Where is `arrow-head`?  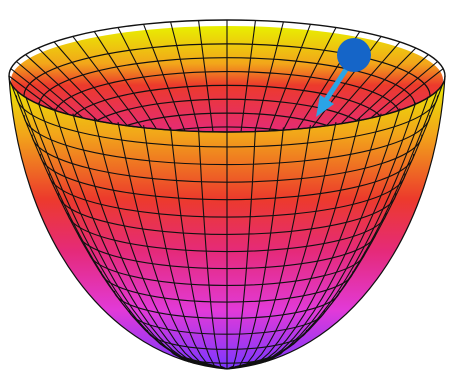
arrow-head is located at coordinates (325, 106).